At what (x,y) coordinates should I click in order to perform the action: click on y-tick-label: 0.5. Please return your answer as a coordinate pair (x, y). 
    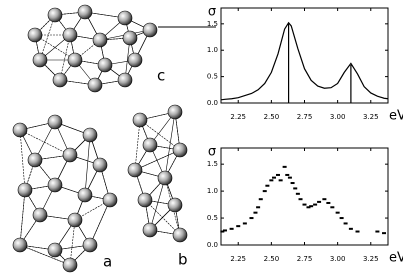
    Looking at the image, I should click on (212, 218).